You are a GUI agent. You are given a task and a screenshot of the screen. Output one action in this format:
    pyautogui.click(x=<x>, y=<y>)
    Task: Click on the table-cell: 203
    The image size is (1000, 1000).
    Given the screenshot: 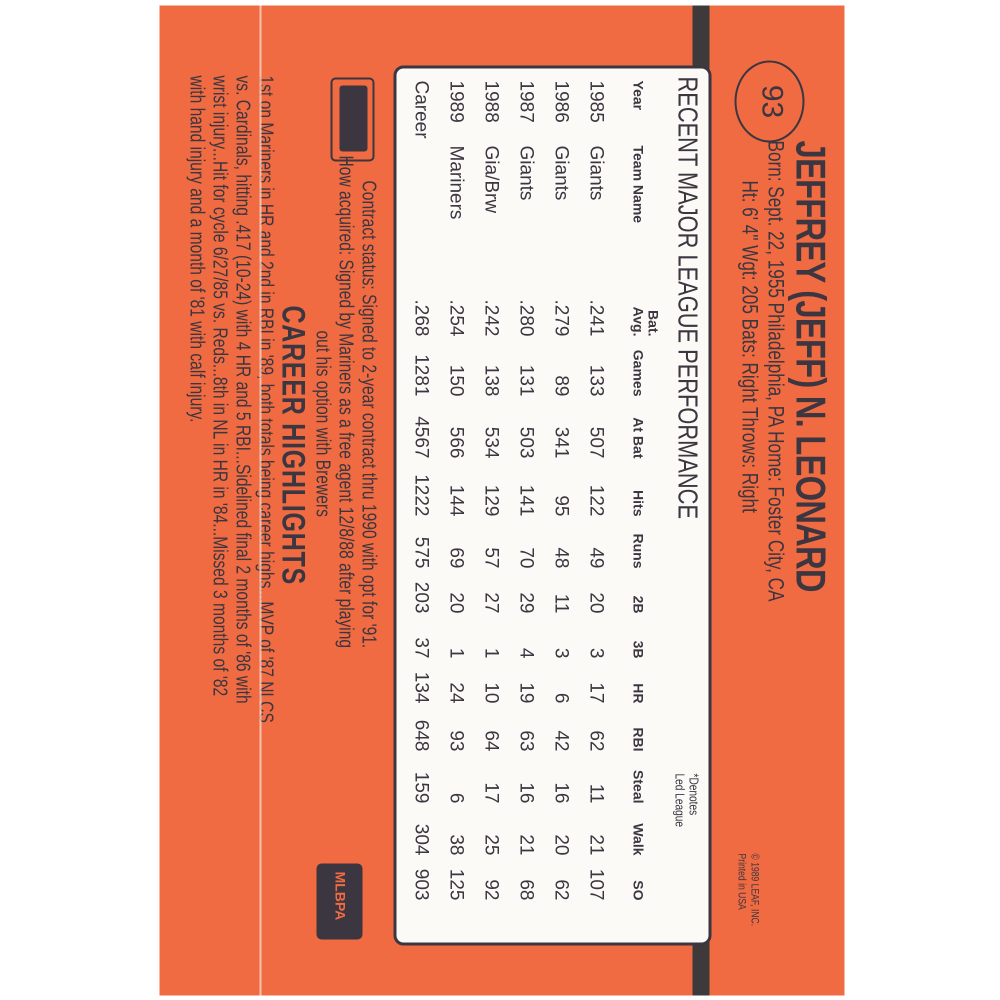 What is the action you would take?
    pyautogui.click(x=421, y=597)
    